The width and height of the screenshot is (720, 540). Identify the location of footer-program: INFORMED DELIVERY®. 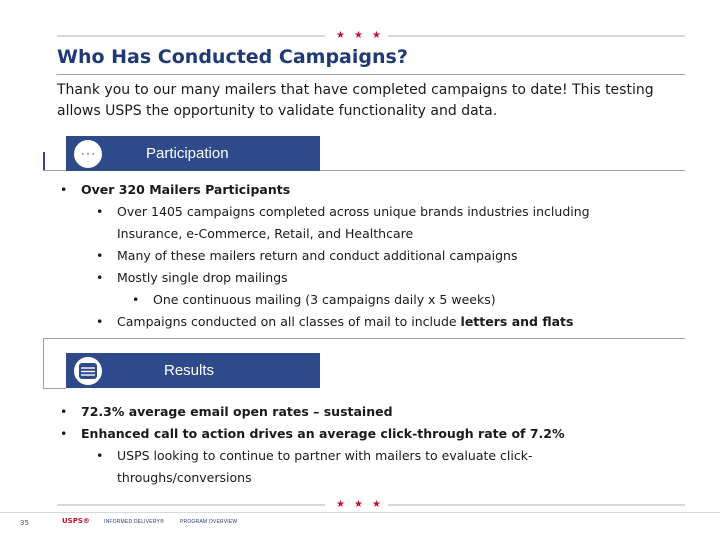
(134, 522).